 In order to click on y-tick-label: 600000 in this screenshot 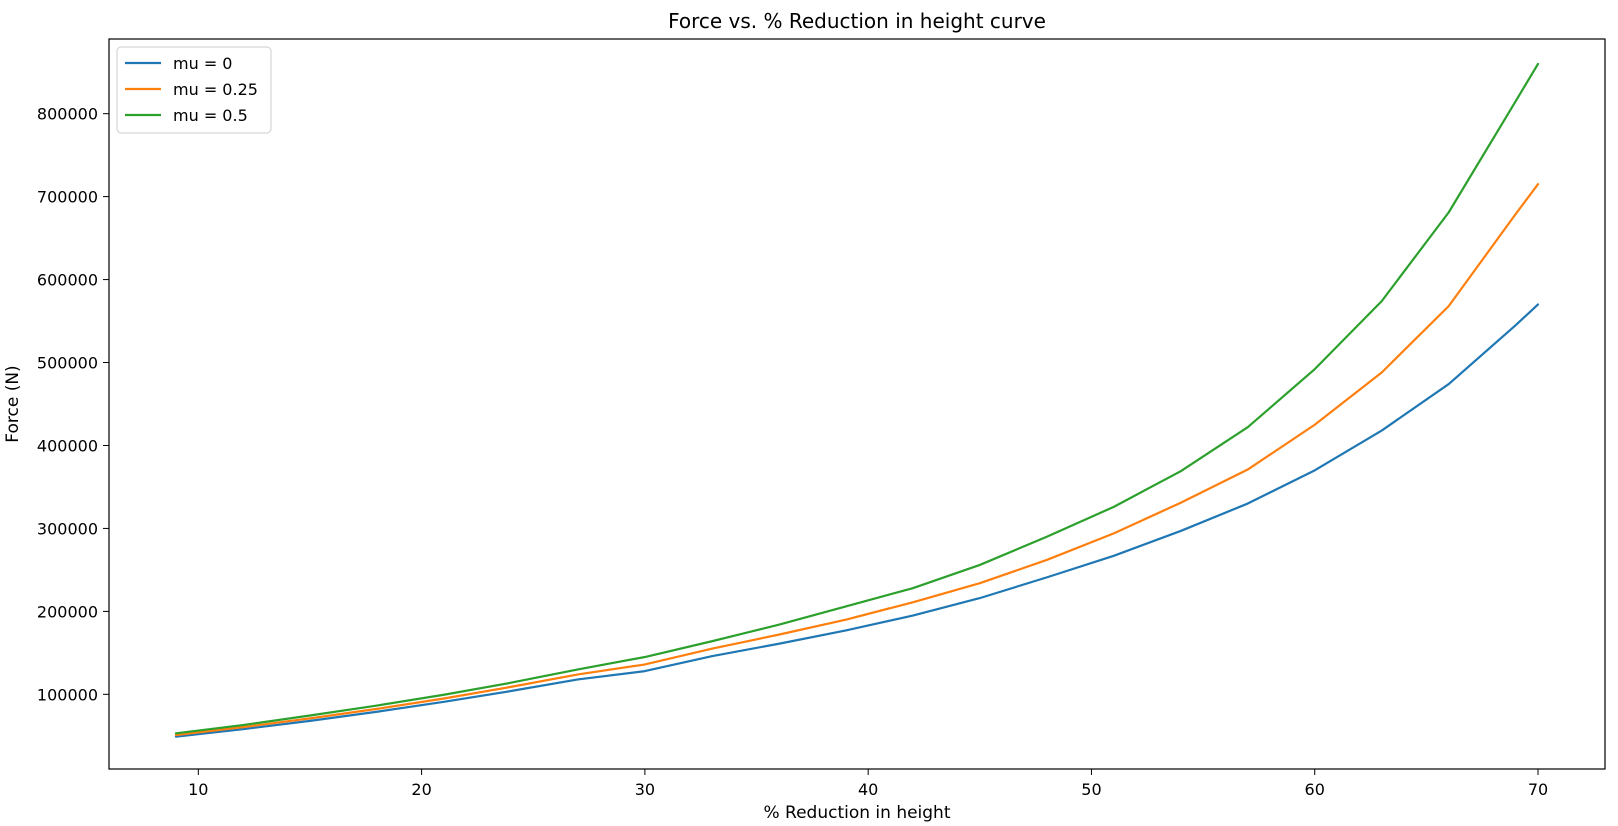, I will do `click(67, 280)`.